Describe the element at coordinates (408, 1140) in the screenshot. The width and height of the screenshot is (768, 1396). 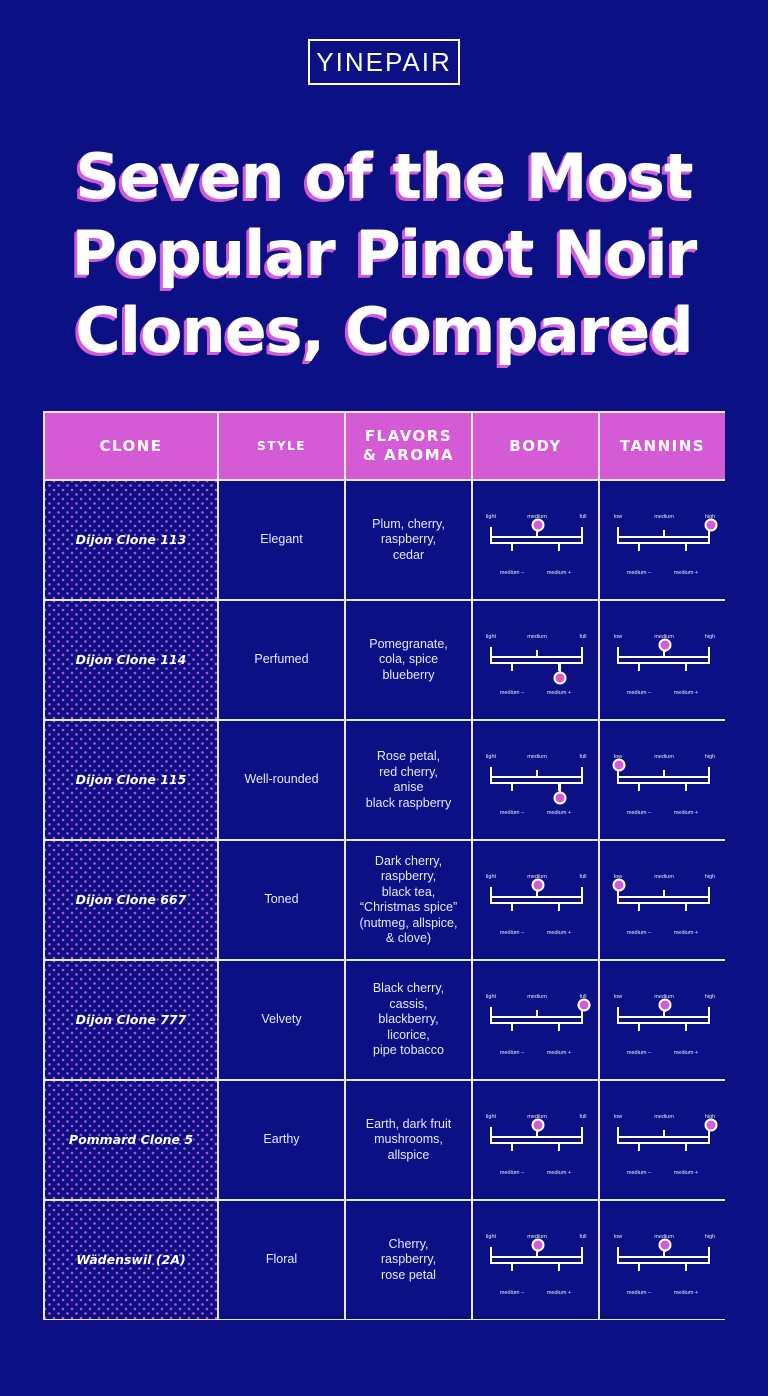
I see `flavors-cell: Earth, dark fruit mushrooms, allspice` at that location.